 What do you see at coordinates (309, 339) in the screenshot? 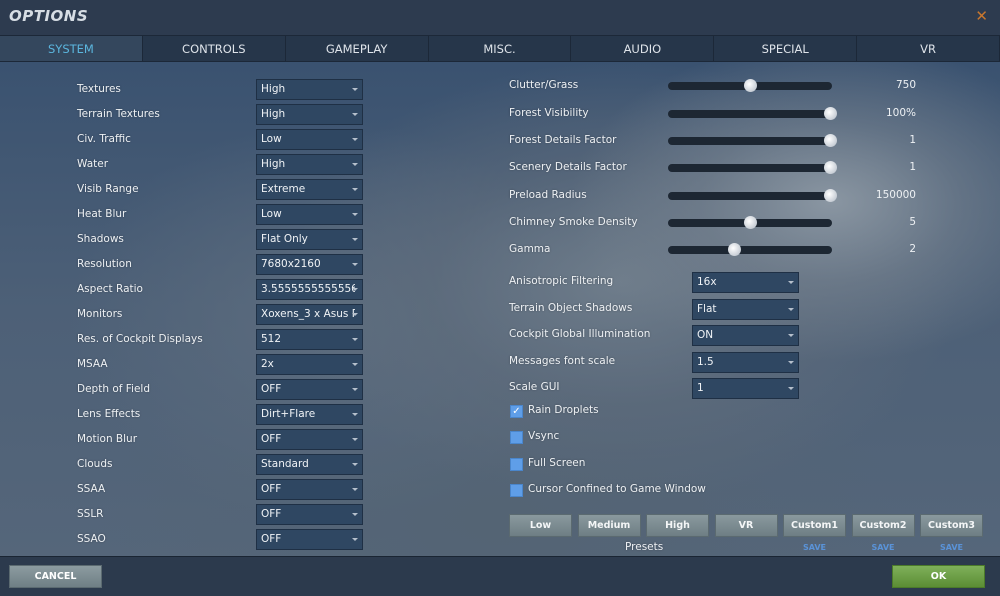
I see `setting-dropdown: 512` at bounding box center [309, 339].